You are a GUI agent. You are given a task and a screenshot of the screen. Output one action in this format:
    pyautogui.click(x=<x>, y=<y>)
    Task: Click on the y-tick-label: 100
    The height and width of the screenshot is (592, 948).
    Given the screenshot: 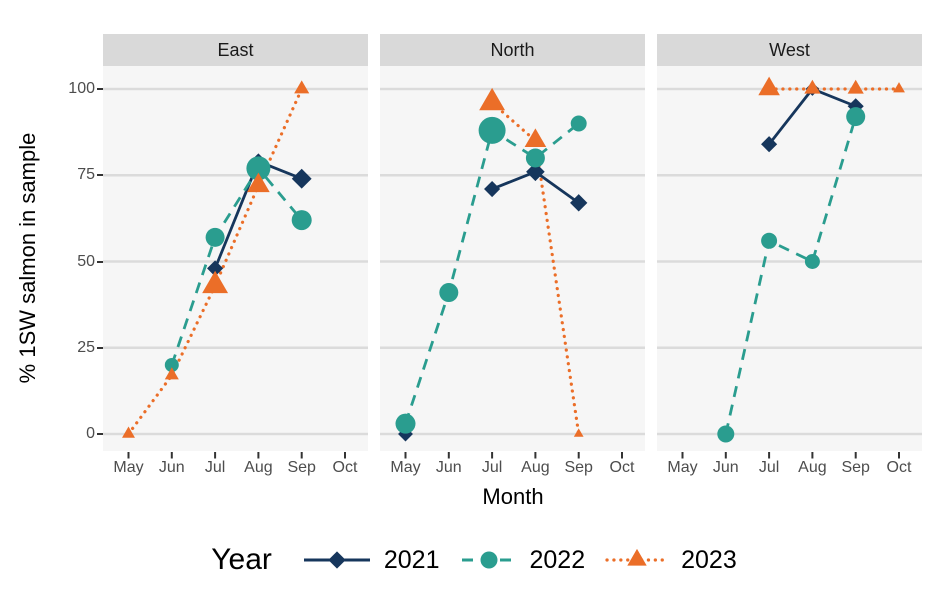 What is the action you would take?
    pyautogui.click(x=81, y=88)
    